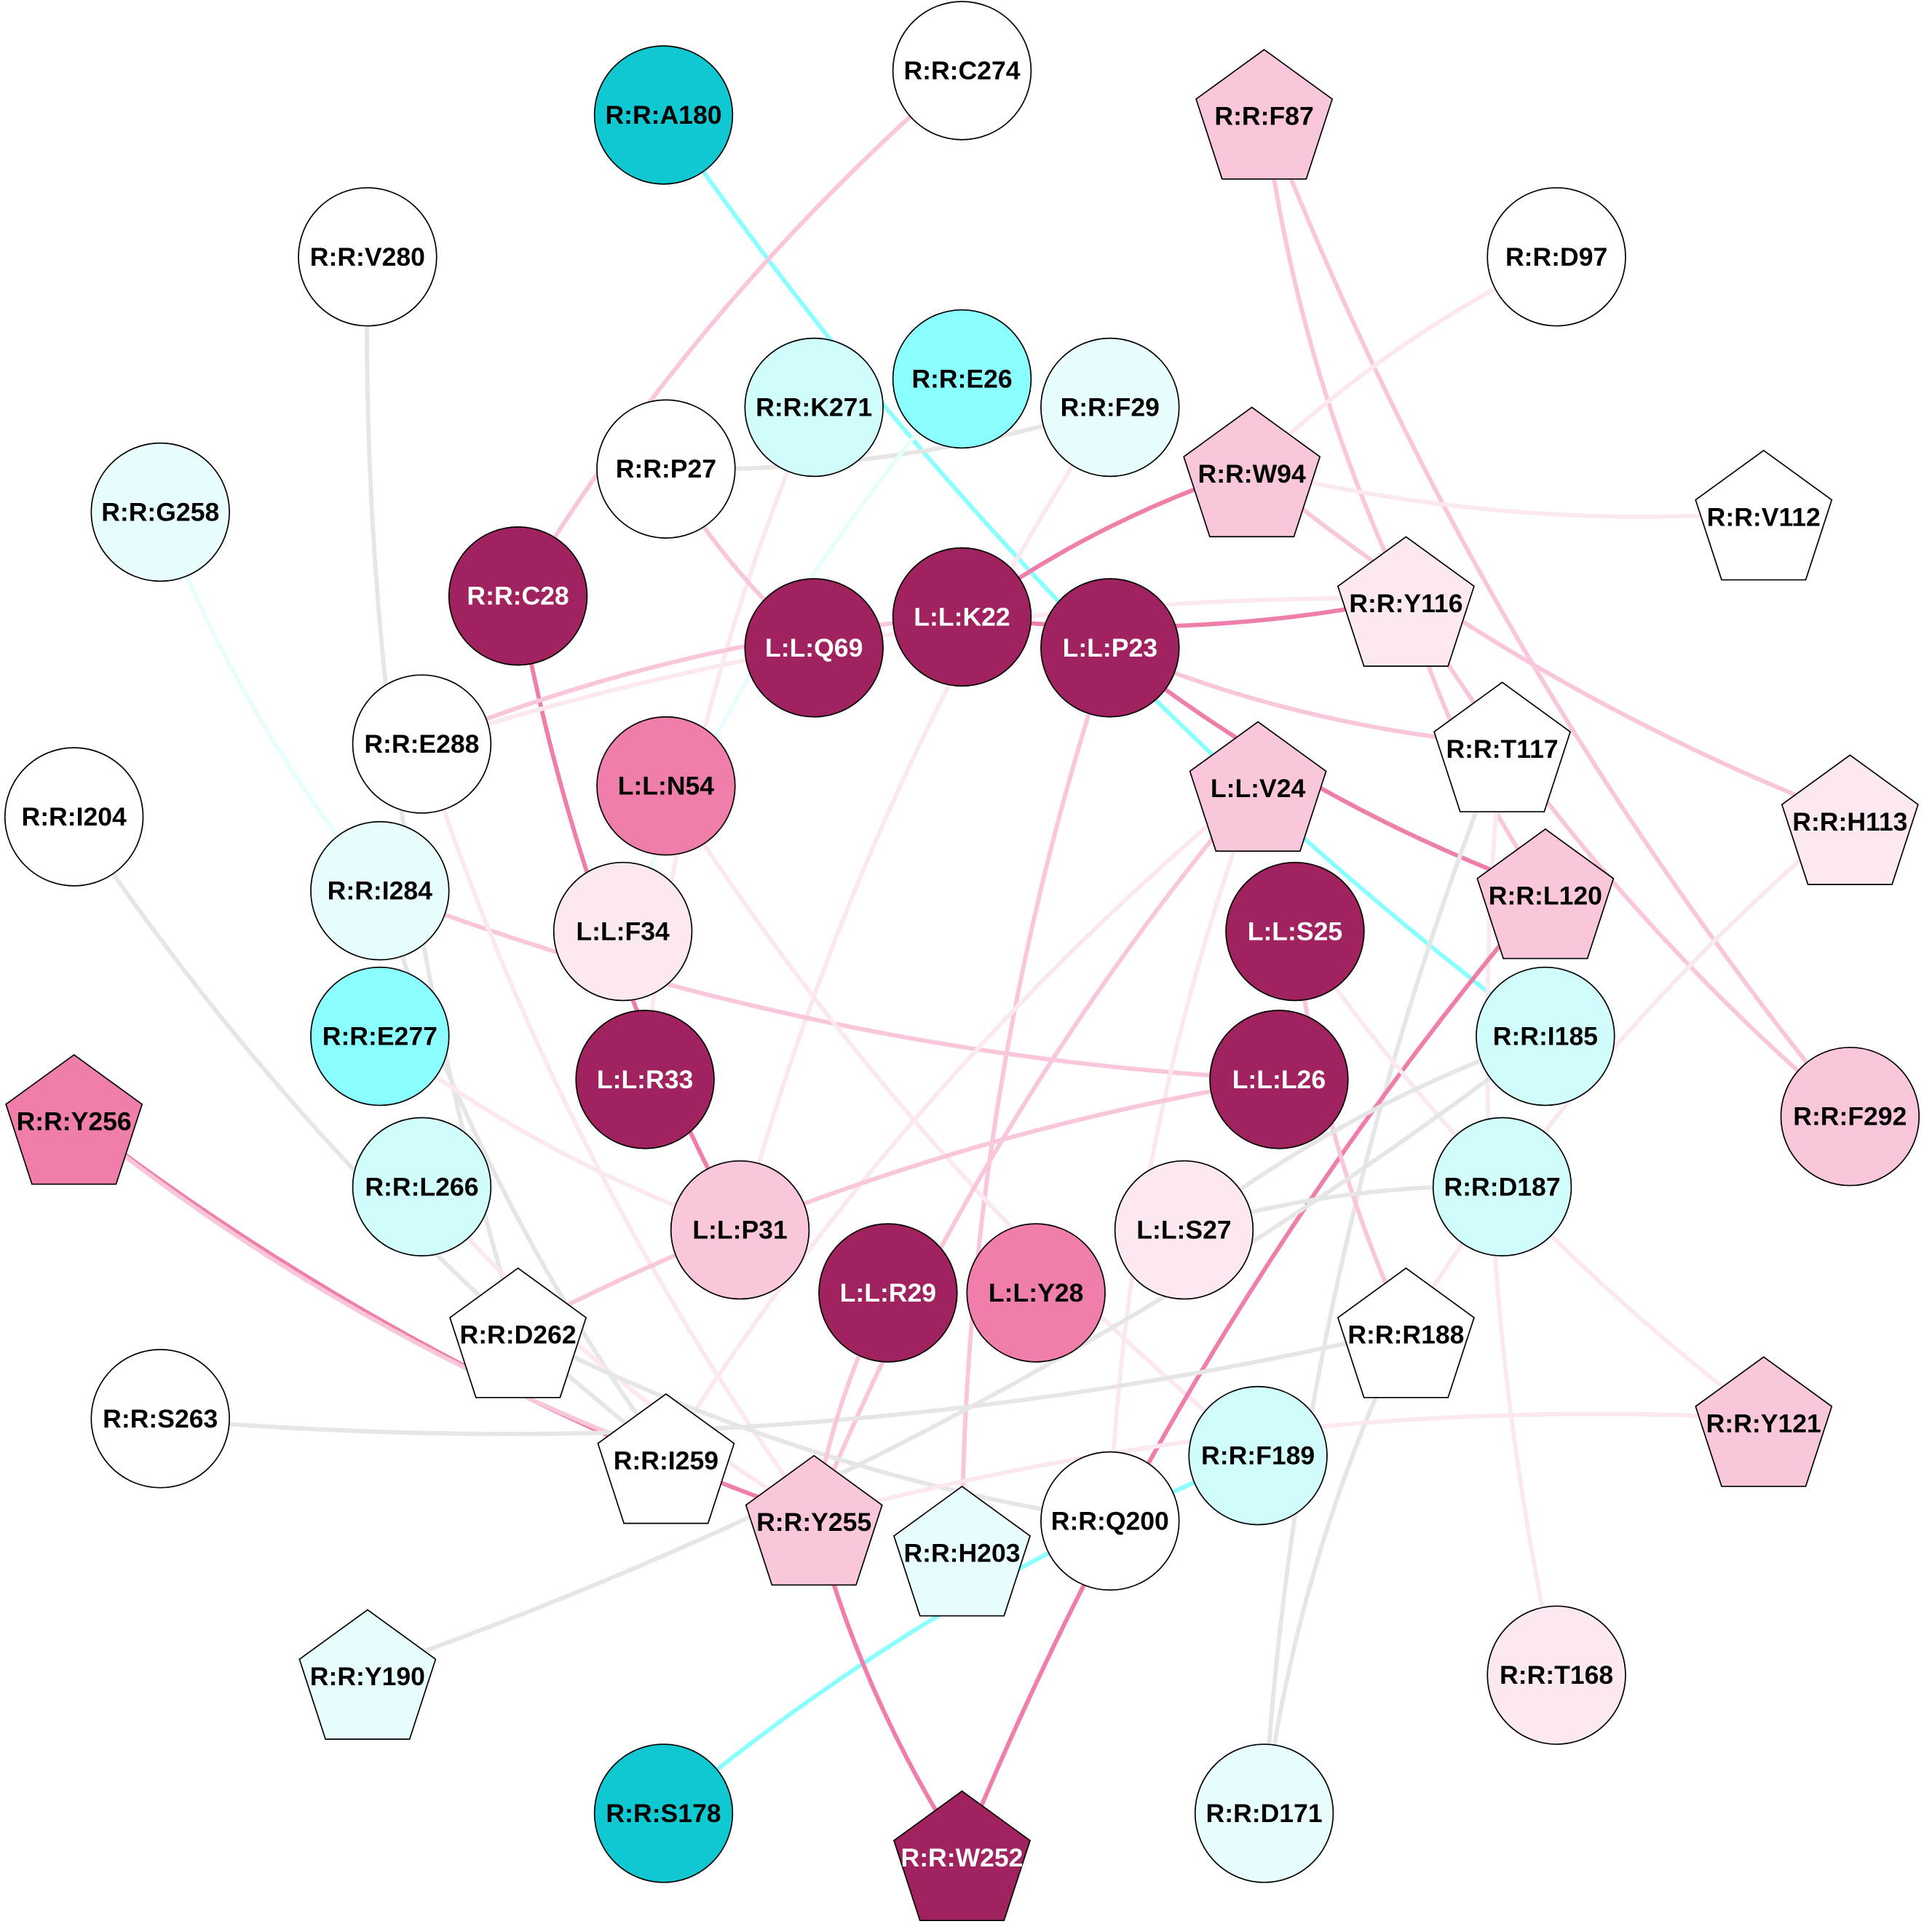 This screenshot has width=1924, height=1932. What do you see at coordinates (1628, 1073) in the screenshot?
I see `edge-r-r-h113-r-r-r188` at bounding box center [1628, 1073].